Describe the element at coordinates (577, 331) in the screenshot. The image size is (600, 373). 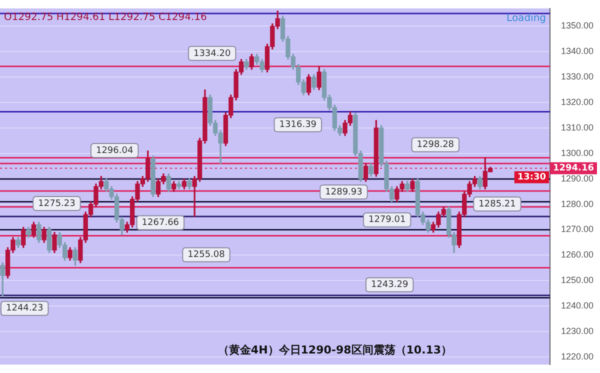
I see `y-tick-label: 1230.00` at that location.